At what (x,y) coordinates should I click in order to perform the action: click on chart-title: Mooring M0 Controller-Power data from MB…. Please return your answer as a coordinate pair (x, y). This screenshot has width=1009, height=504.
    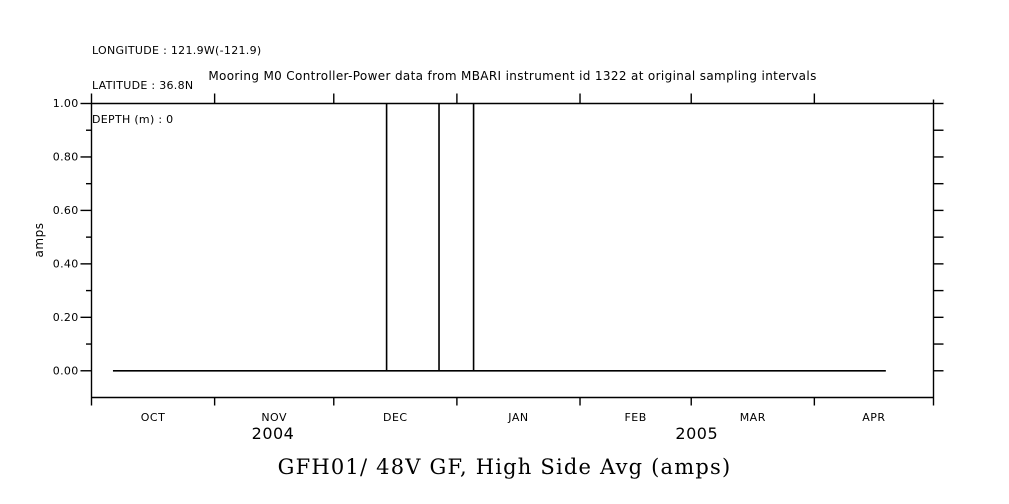
    Looking at the image, I should click on (512, 76).